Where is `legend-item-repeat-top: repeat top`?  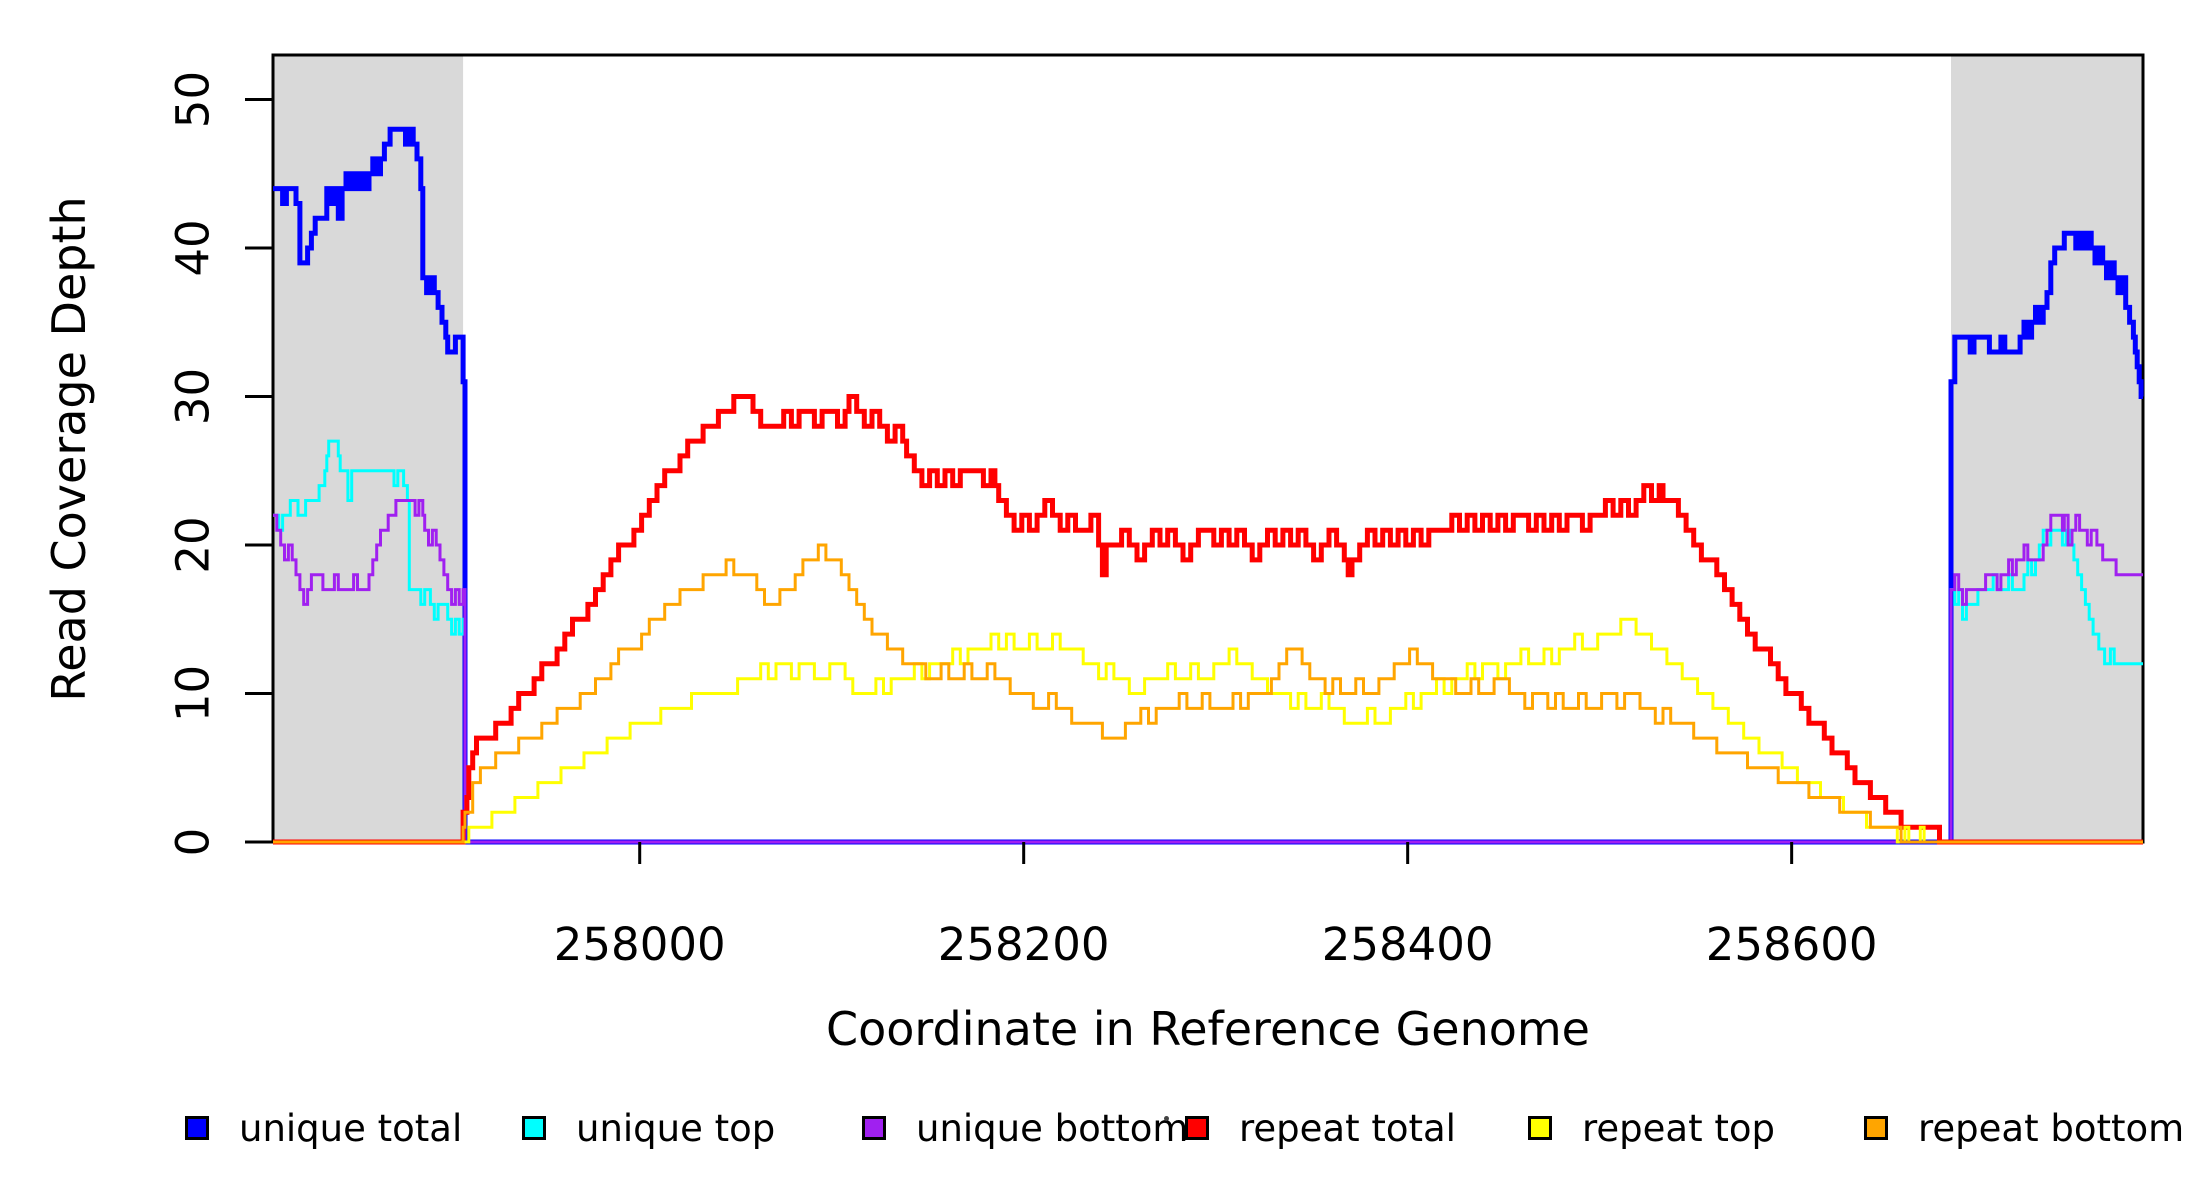
legend-item-repeat-top: repeat top is located at coordinates (1651, 1128).